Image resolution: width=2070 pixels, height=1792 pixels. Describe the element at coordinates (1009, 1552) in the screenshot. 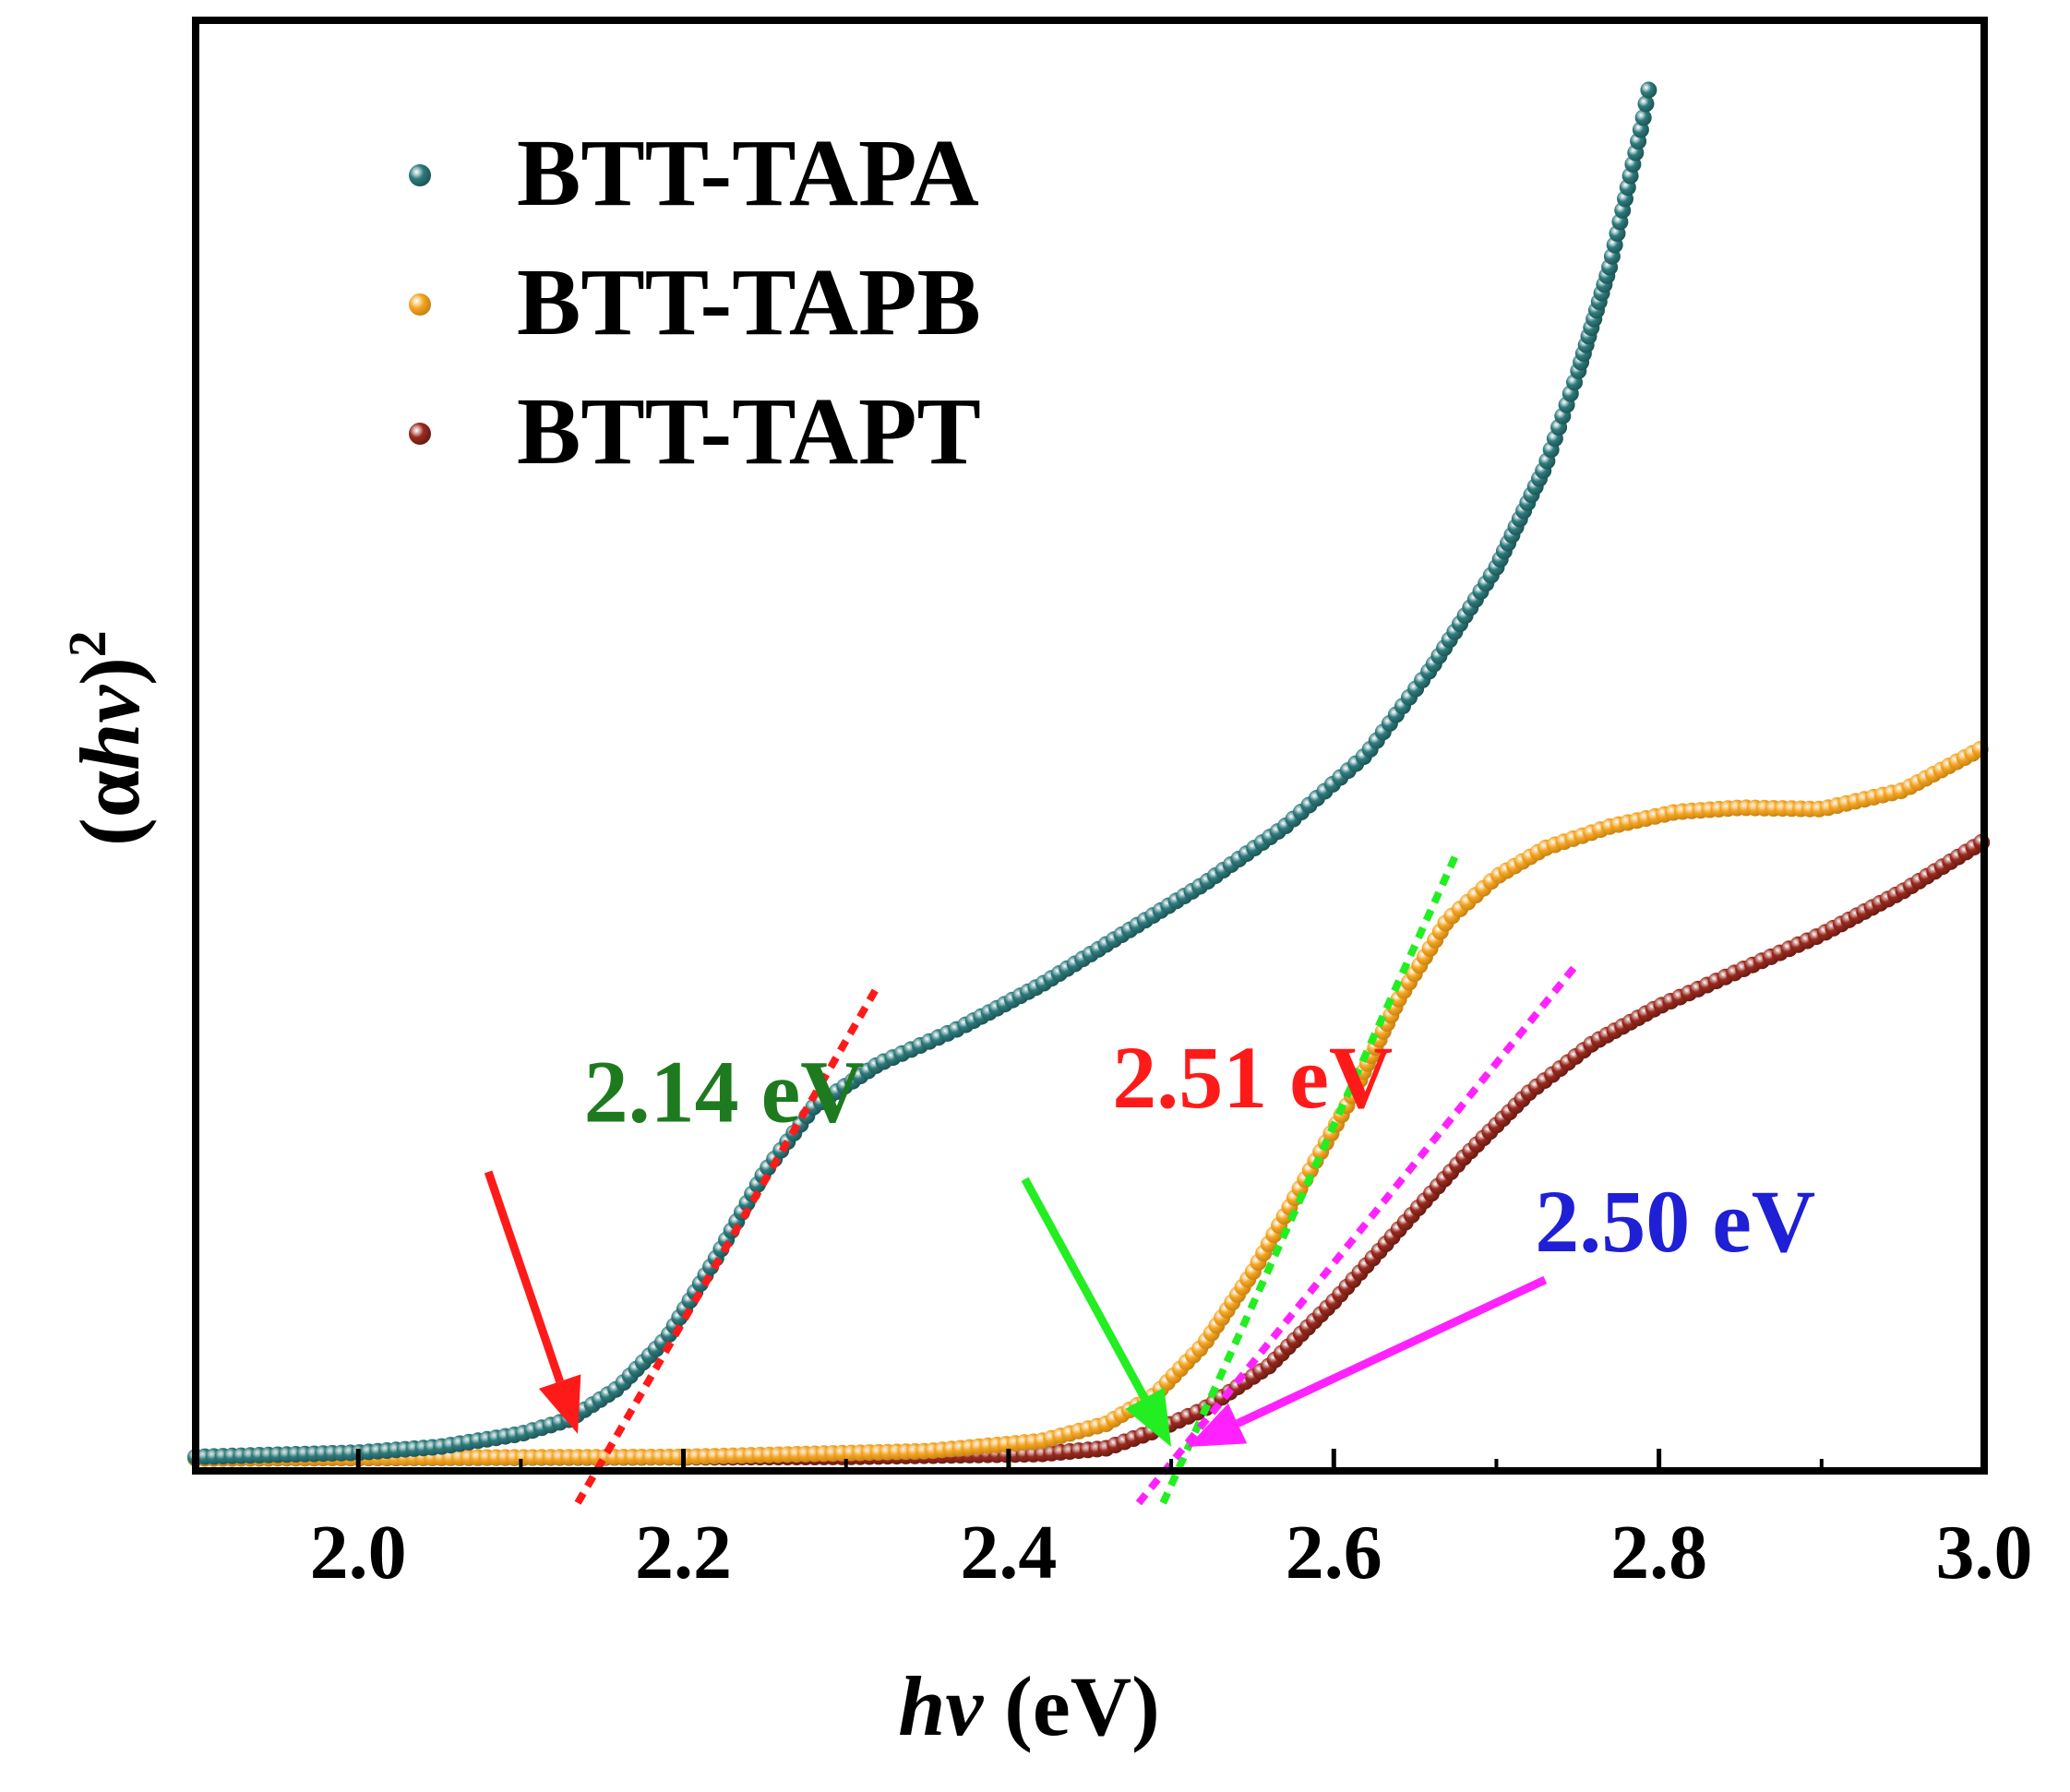

I see `x-tick-label: 2.4` at that location.